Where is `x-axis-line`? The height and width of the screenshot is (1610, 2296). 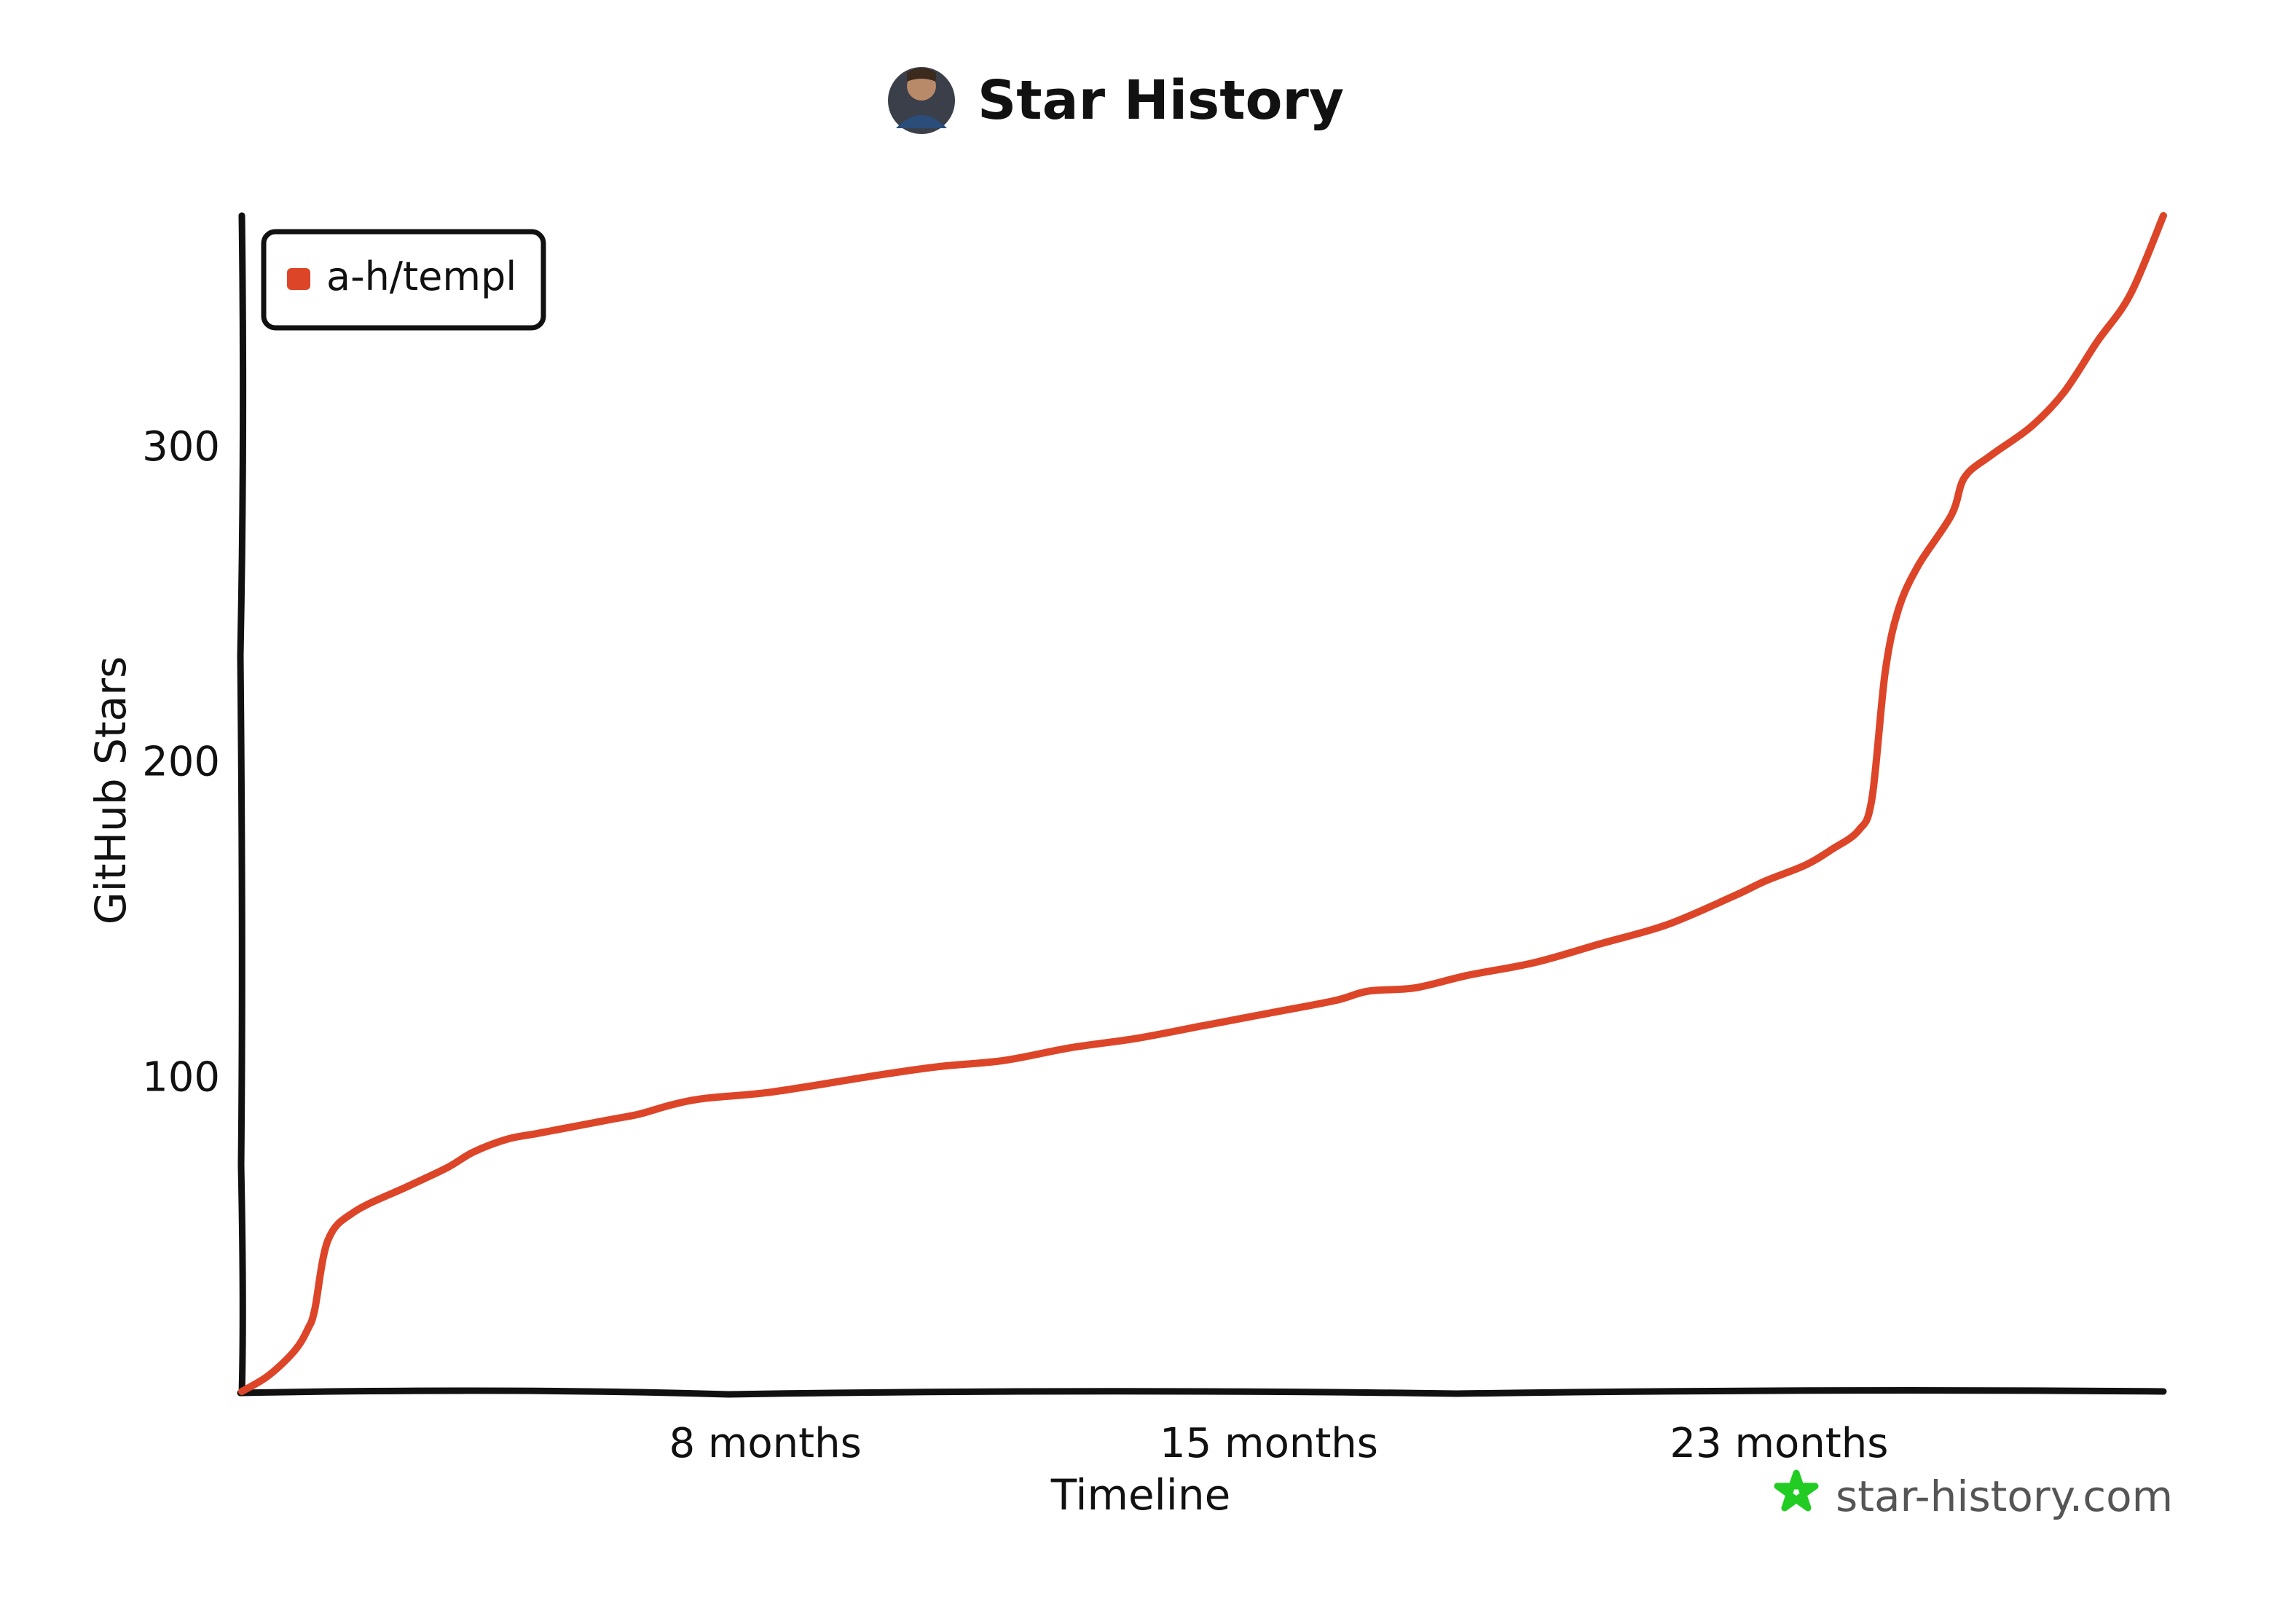 x-axis-line is located at coordinates (1202, 1392).